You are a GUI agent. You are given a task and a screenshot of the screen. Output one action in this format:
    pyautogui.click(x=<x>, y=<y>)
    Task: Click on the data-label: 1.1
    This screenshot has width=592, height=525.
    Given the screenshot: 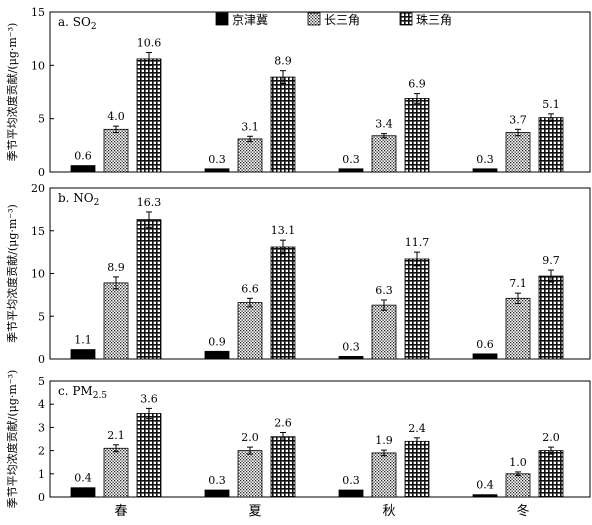 What is the action you would take?
    pyautogui.click(x=83, y=340)
    